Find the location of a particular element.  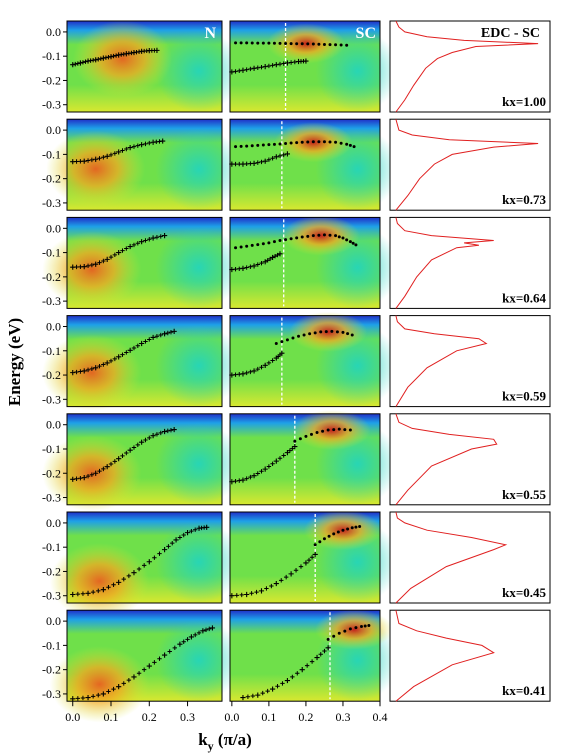

kx-label: kx=0.59 is located at coordinates (524, 396).